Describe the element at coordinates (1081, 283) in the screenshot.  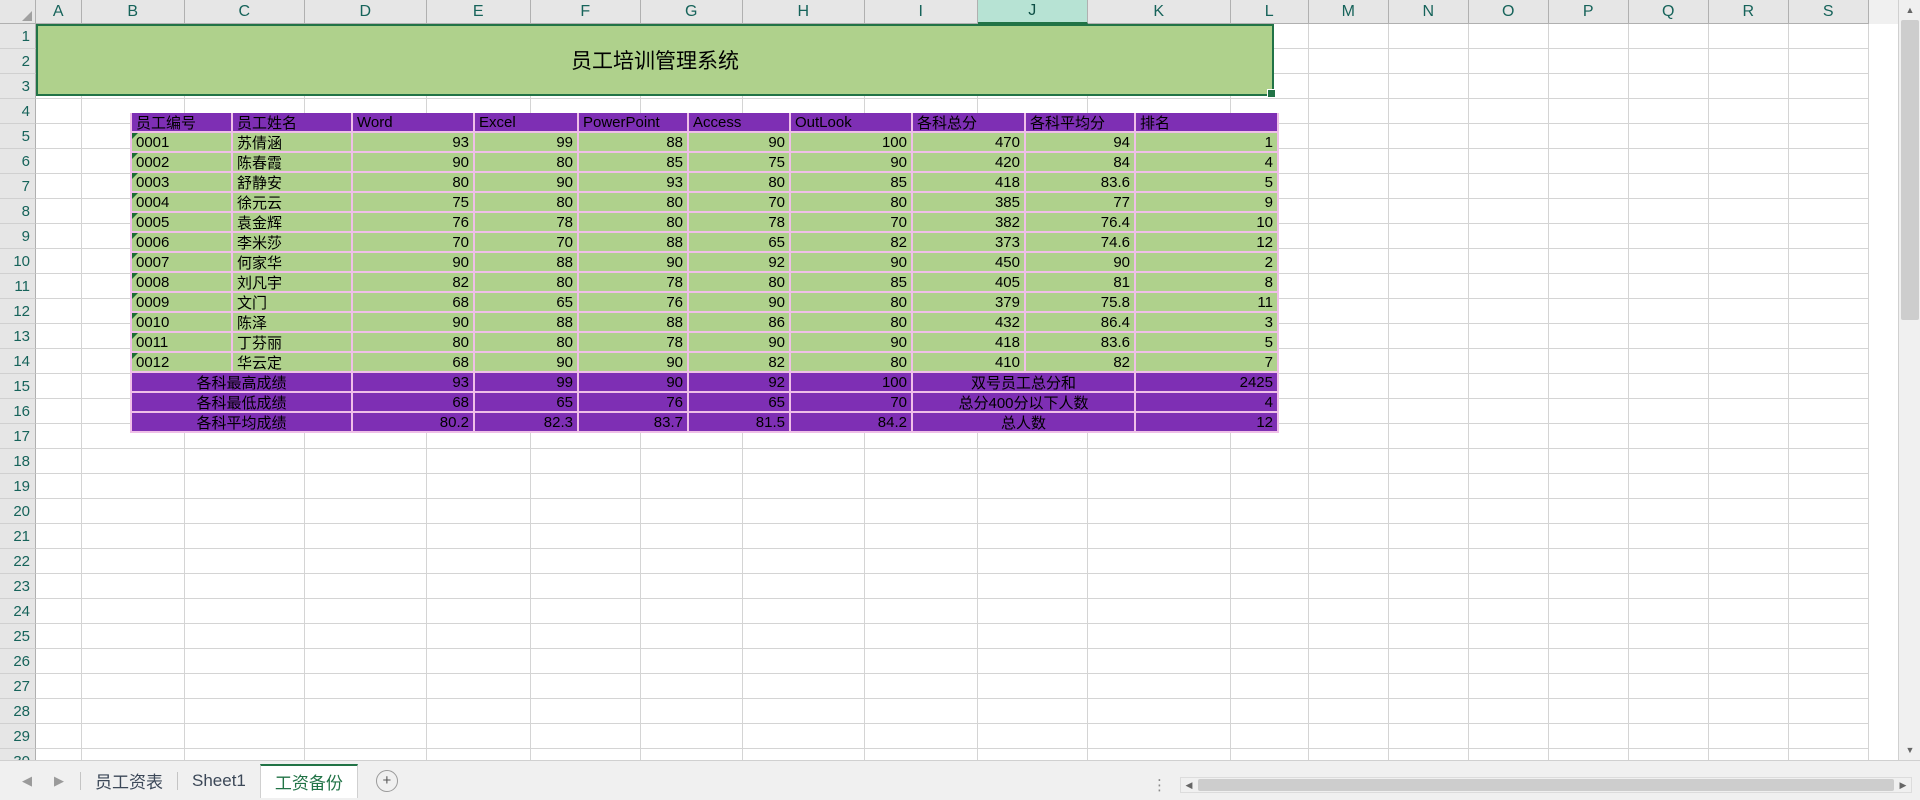
I see `cell-avg: 81` at that location.